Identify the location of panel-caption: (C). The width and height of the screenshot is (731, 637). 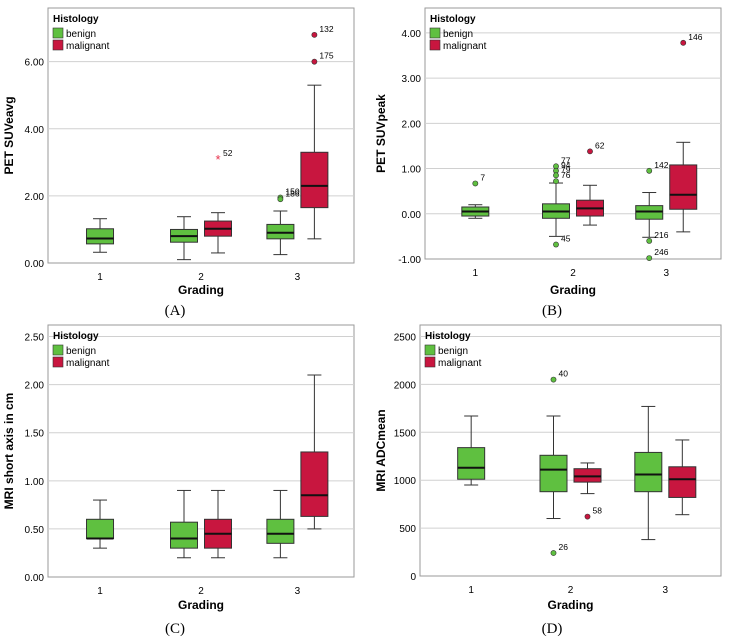
(175, 629).